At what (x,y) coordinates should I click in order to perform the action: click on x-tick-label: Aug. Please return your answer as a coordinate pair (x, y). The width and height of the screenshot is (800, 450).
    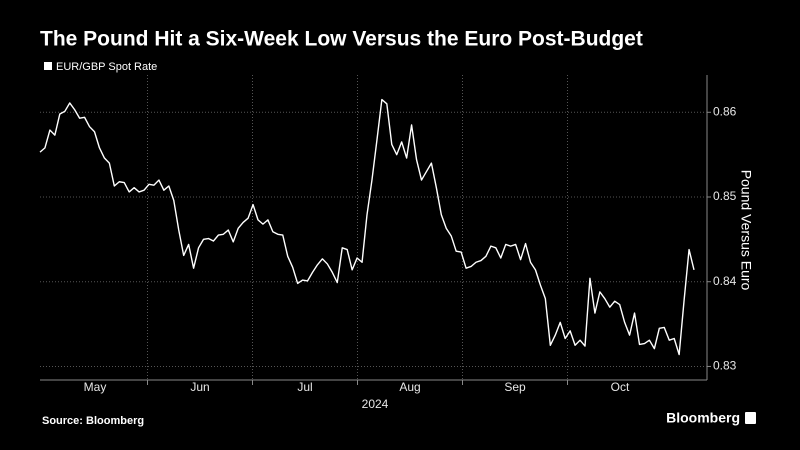
    Looking at the image, I should click on (409, 387).